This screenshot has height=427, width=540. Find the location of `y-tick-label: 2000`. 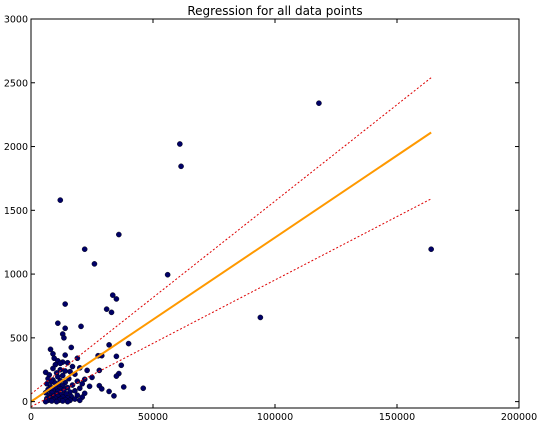

y-tick-label: 2000 is located at coordinates (16, 147).